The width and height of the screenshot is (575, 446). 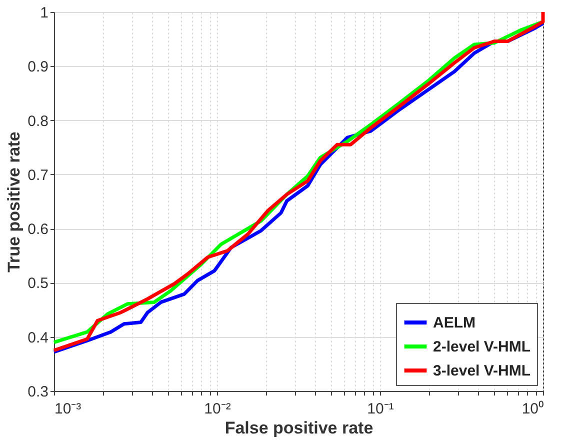 What do you see at coordinates (38, 121) in the screenshot?
I see `y-tick-label: 0.8` at bounding box center [38, 121].